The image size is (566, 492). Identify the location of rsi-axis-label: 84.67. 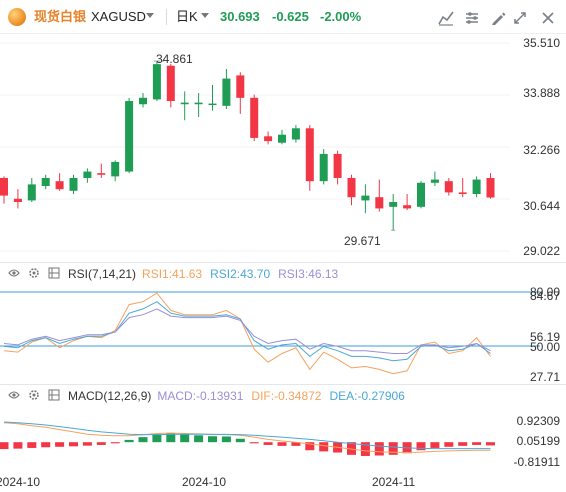
(544, 296).